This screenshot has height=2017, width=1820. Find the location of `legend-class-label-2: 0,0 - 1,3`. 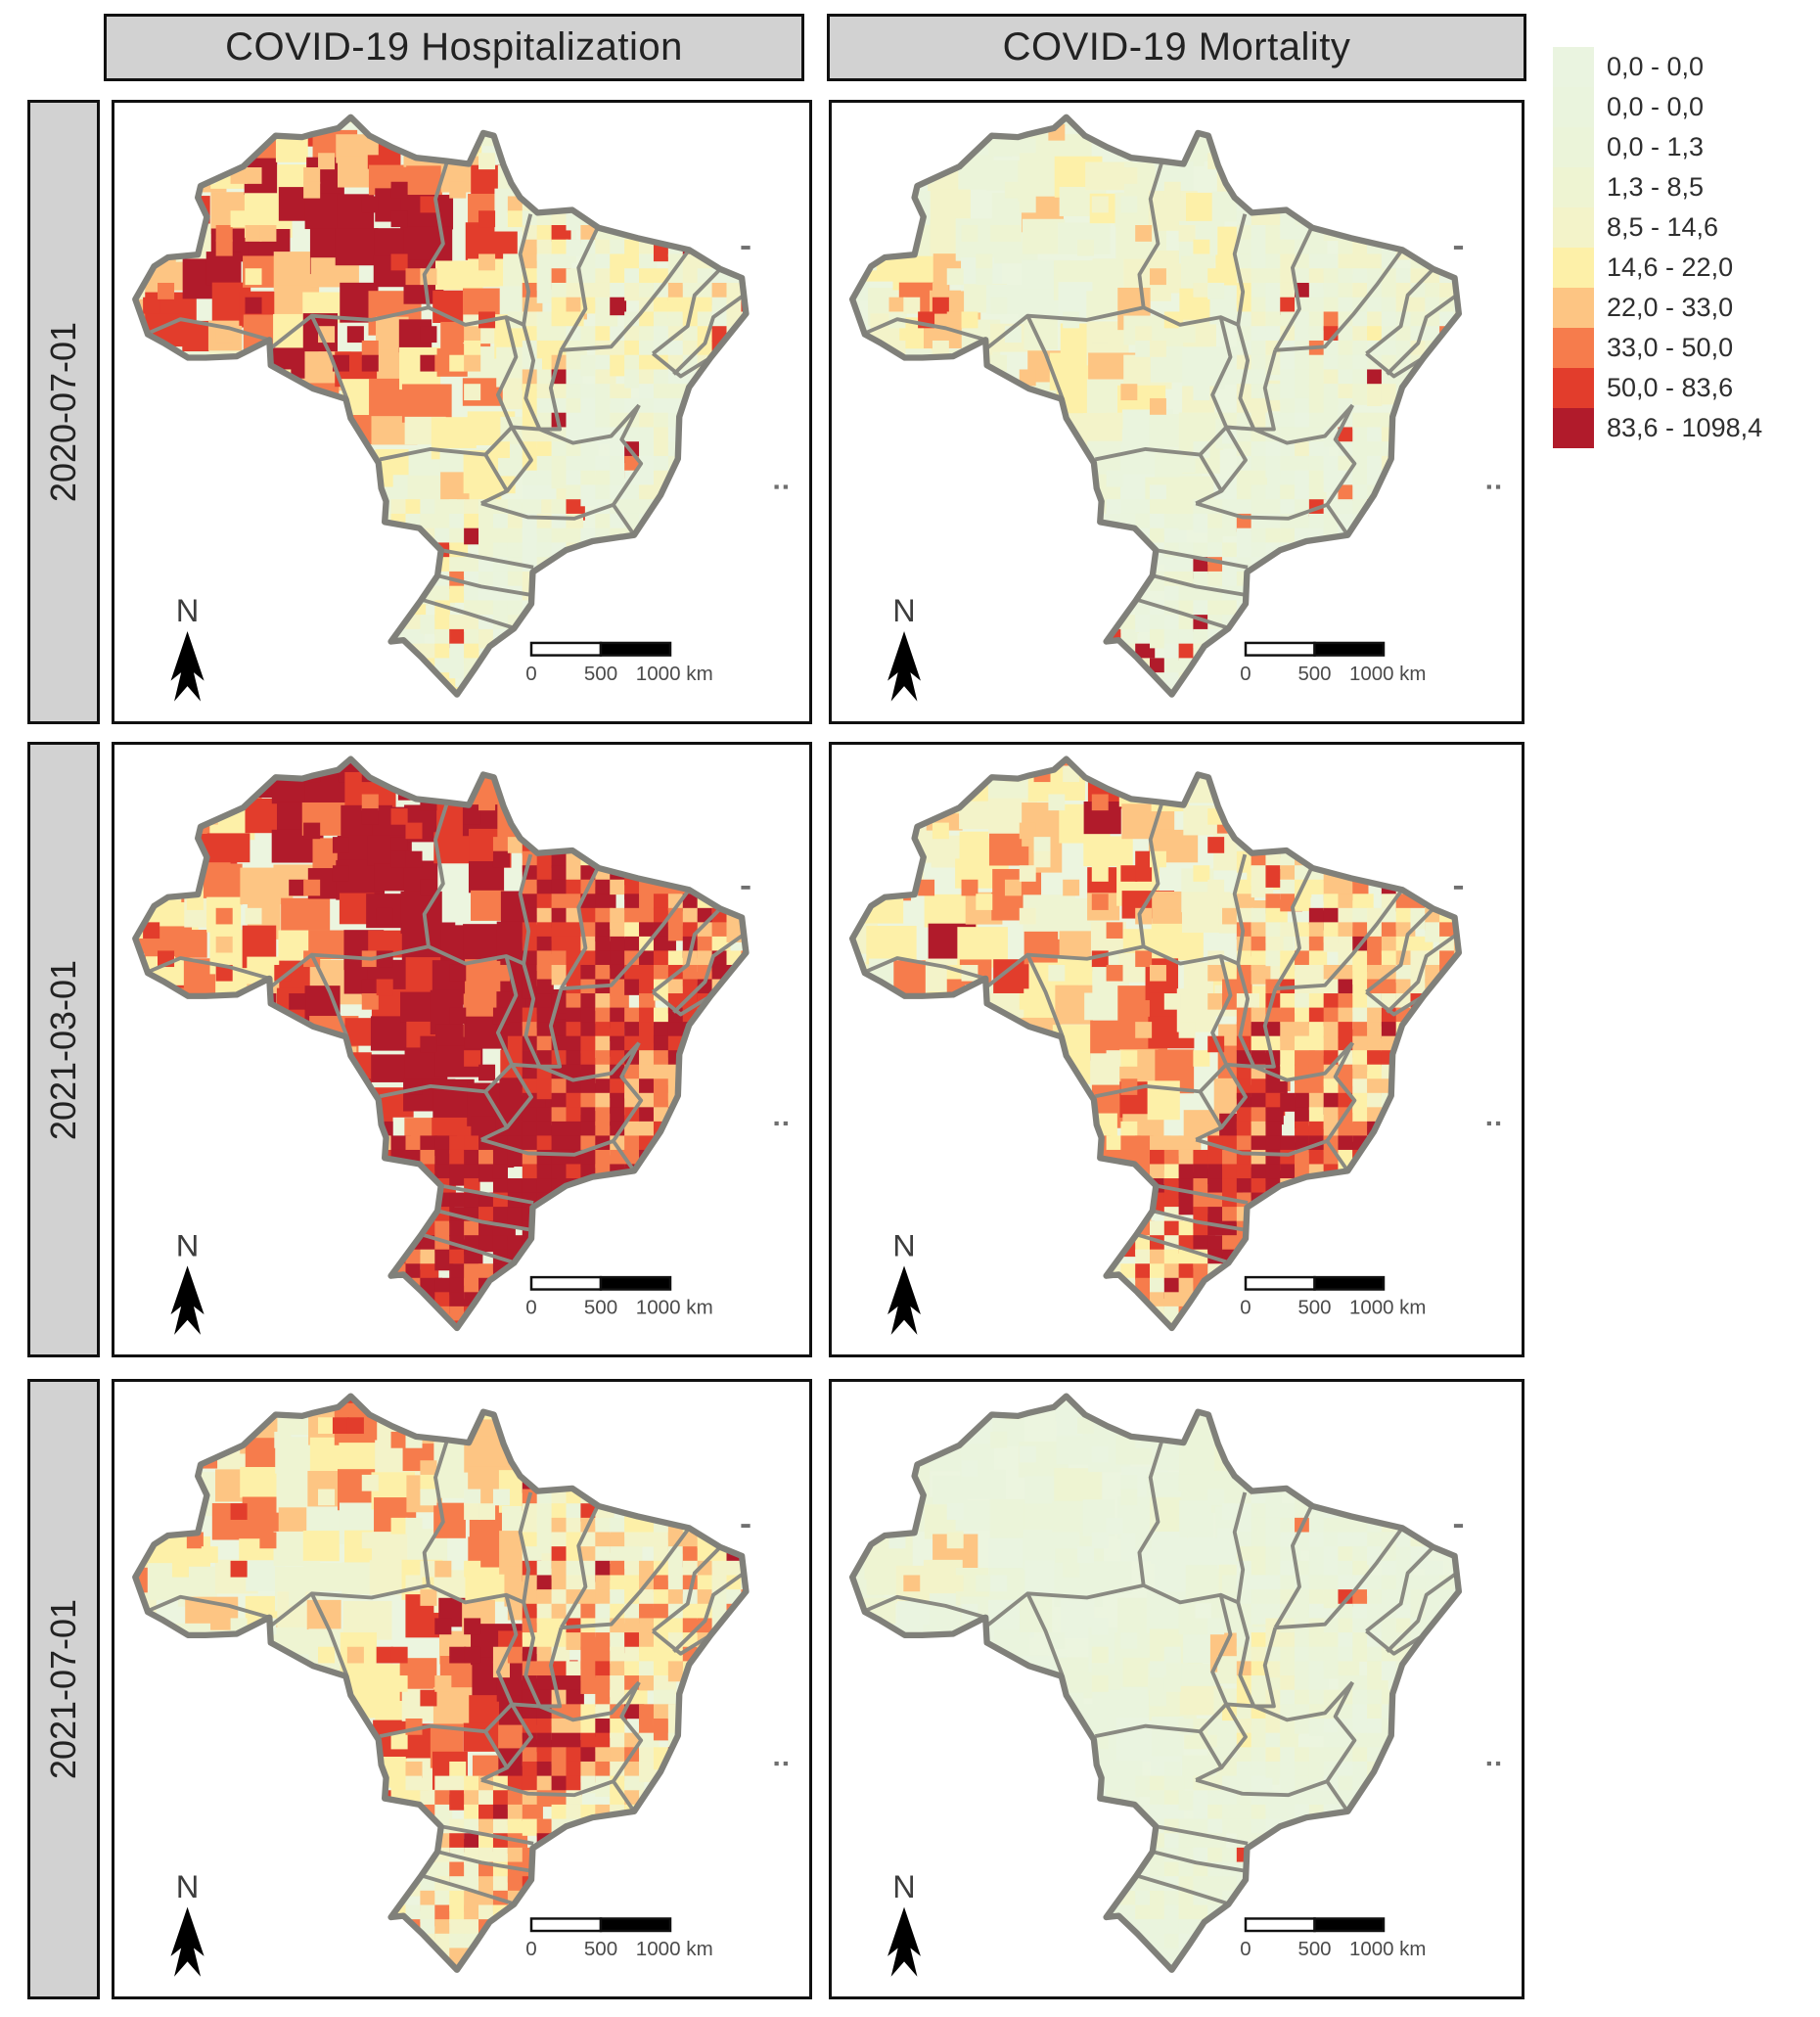

legend-class-label-2: 0,0 - 1,3 is located at coordinates (1656, 146).